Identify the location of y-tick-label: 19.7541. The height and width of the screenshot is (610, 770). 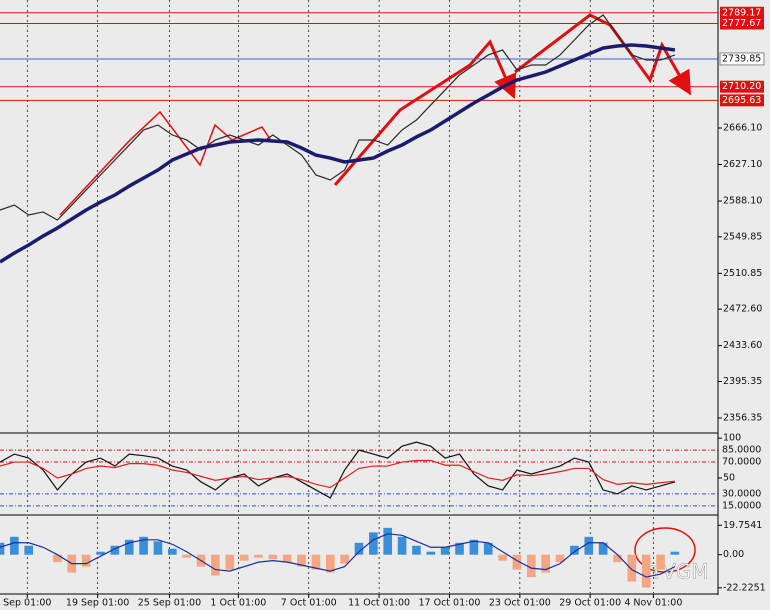
(742, 525).